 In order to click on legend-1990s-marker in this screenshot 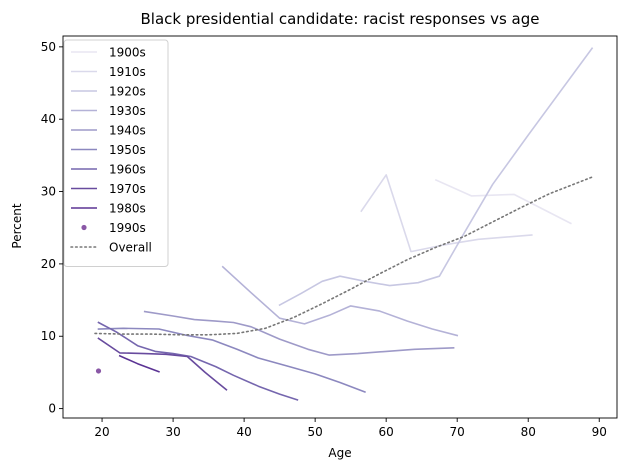, I will do `click(84, 227)`.